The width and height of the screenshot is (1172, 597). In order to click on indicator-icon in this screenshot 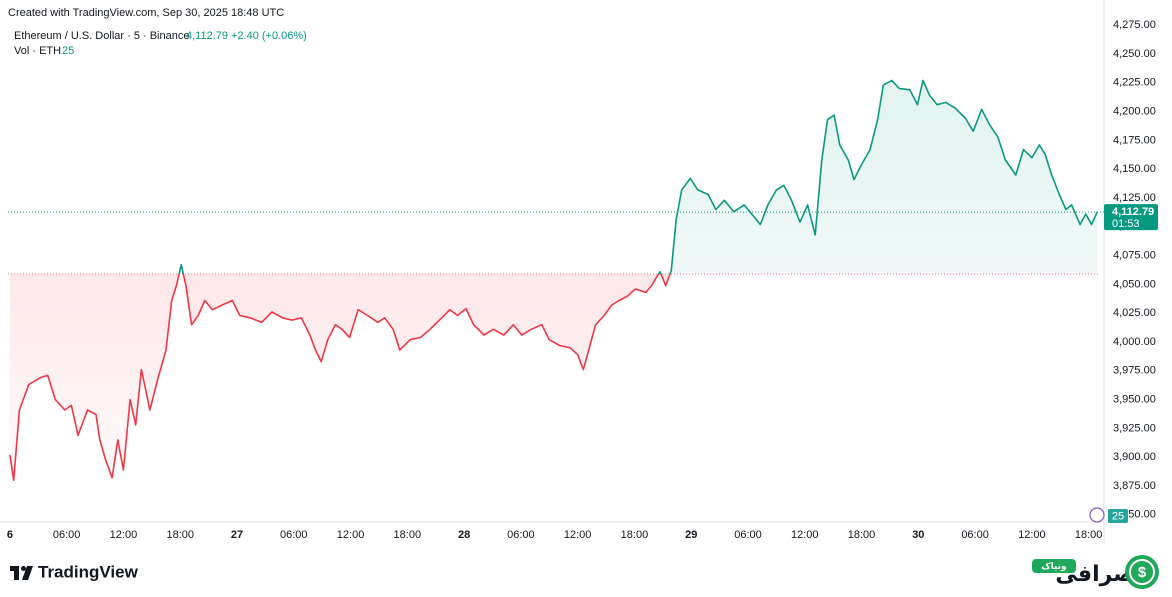, I will do `click(1097, 515)`.